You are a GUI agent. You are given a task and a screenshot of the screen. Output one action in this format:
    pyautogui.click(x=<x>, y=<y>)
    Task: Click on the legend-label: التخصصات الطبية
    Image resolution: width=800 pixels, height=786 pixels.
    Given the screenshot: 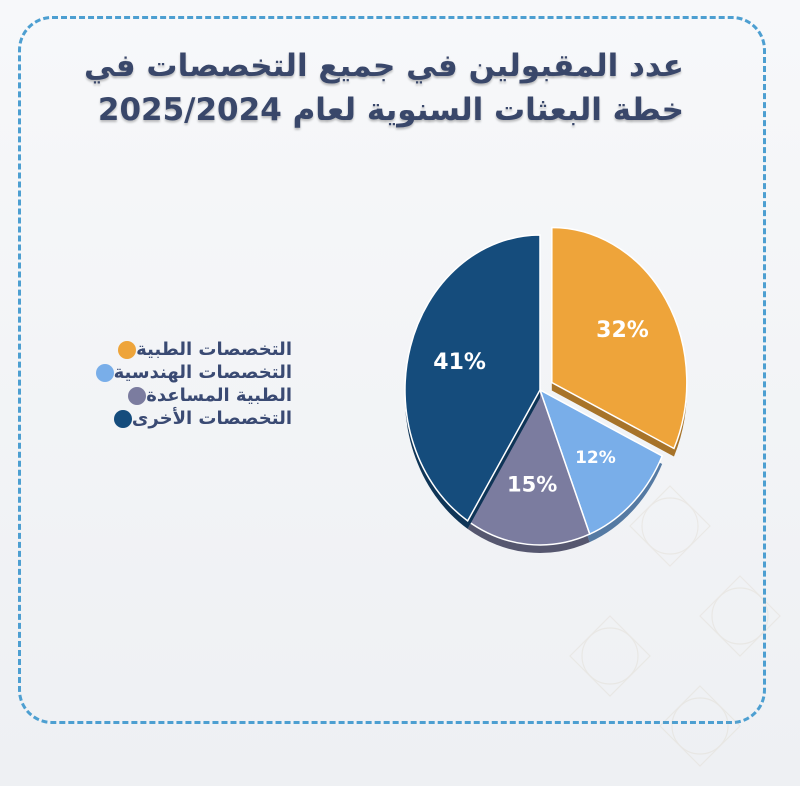 What is the action you would take?
    pyautogui.click(x=214, y=349)
    